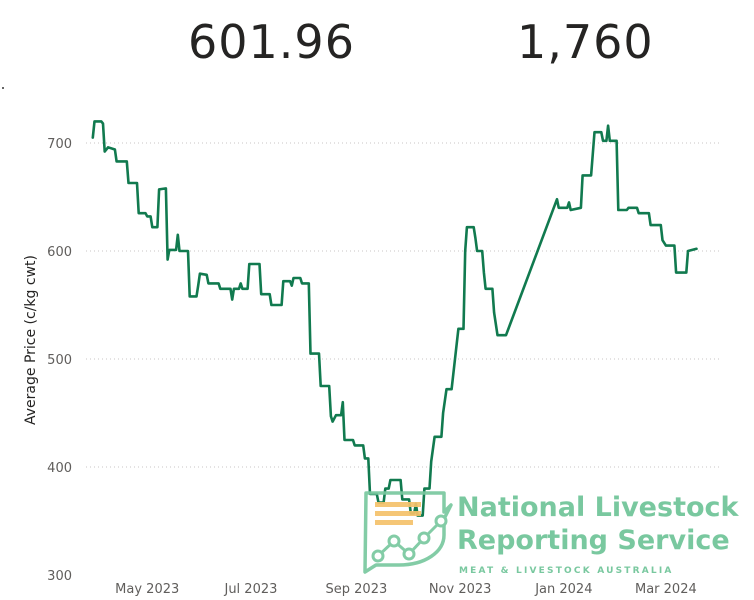  Describe the element at coordinates (59, 252) in the screenshot. I see `y-tick-label: 600` at that location.